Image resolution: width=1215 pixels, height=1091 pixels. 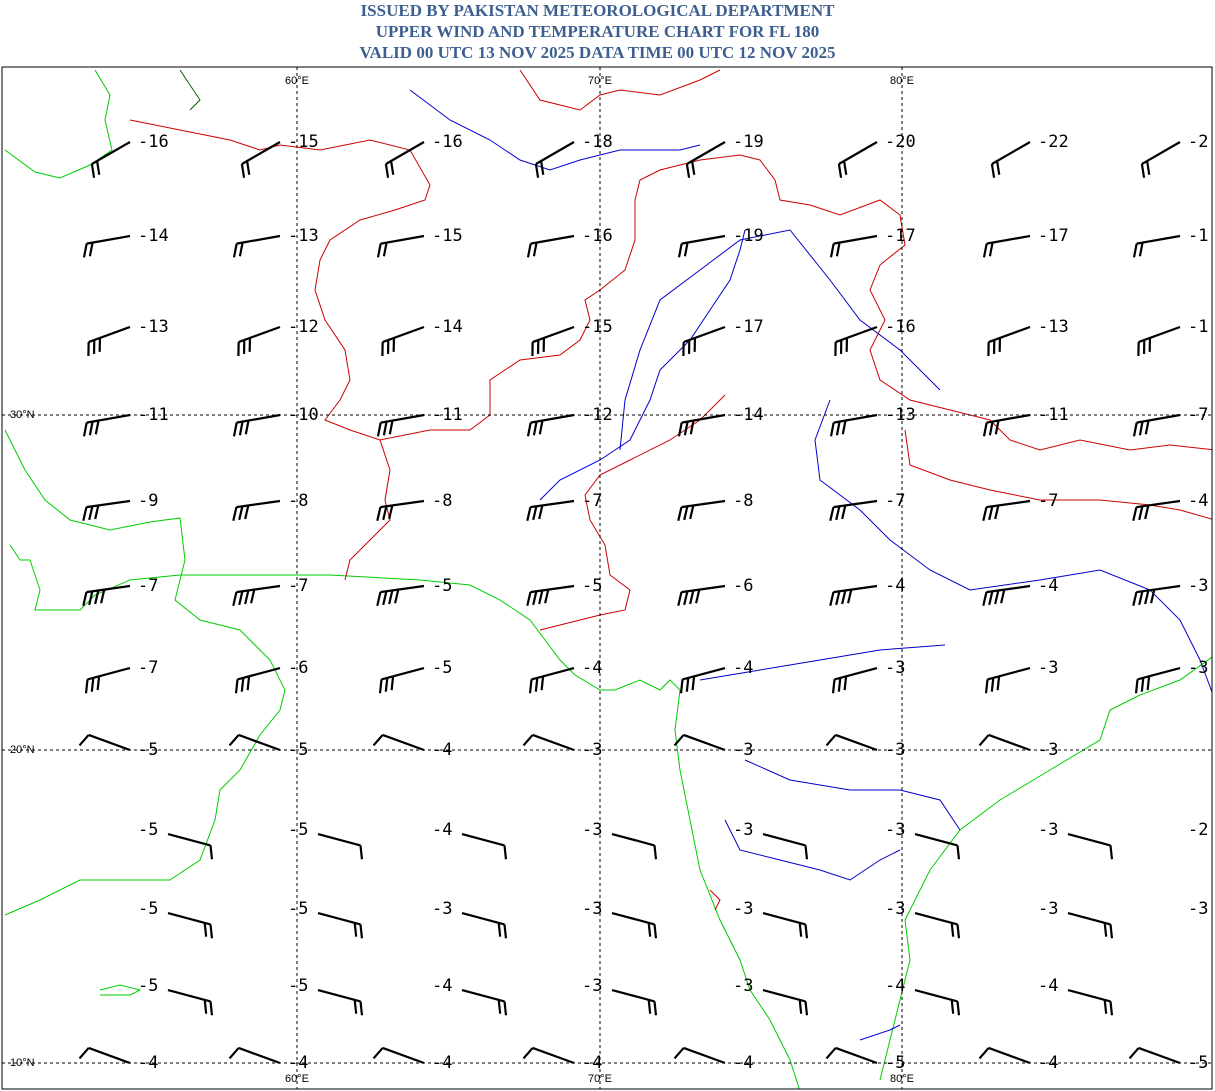 What do you see at coordinates (900, 236) in the screenshot?
I see `temperature: -17` at bounding box center [900, 236].